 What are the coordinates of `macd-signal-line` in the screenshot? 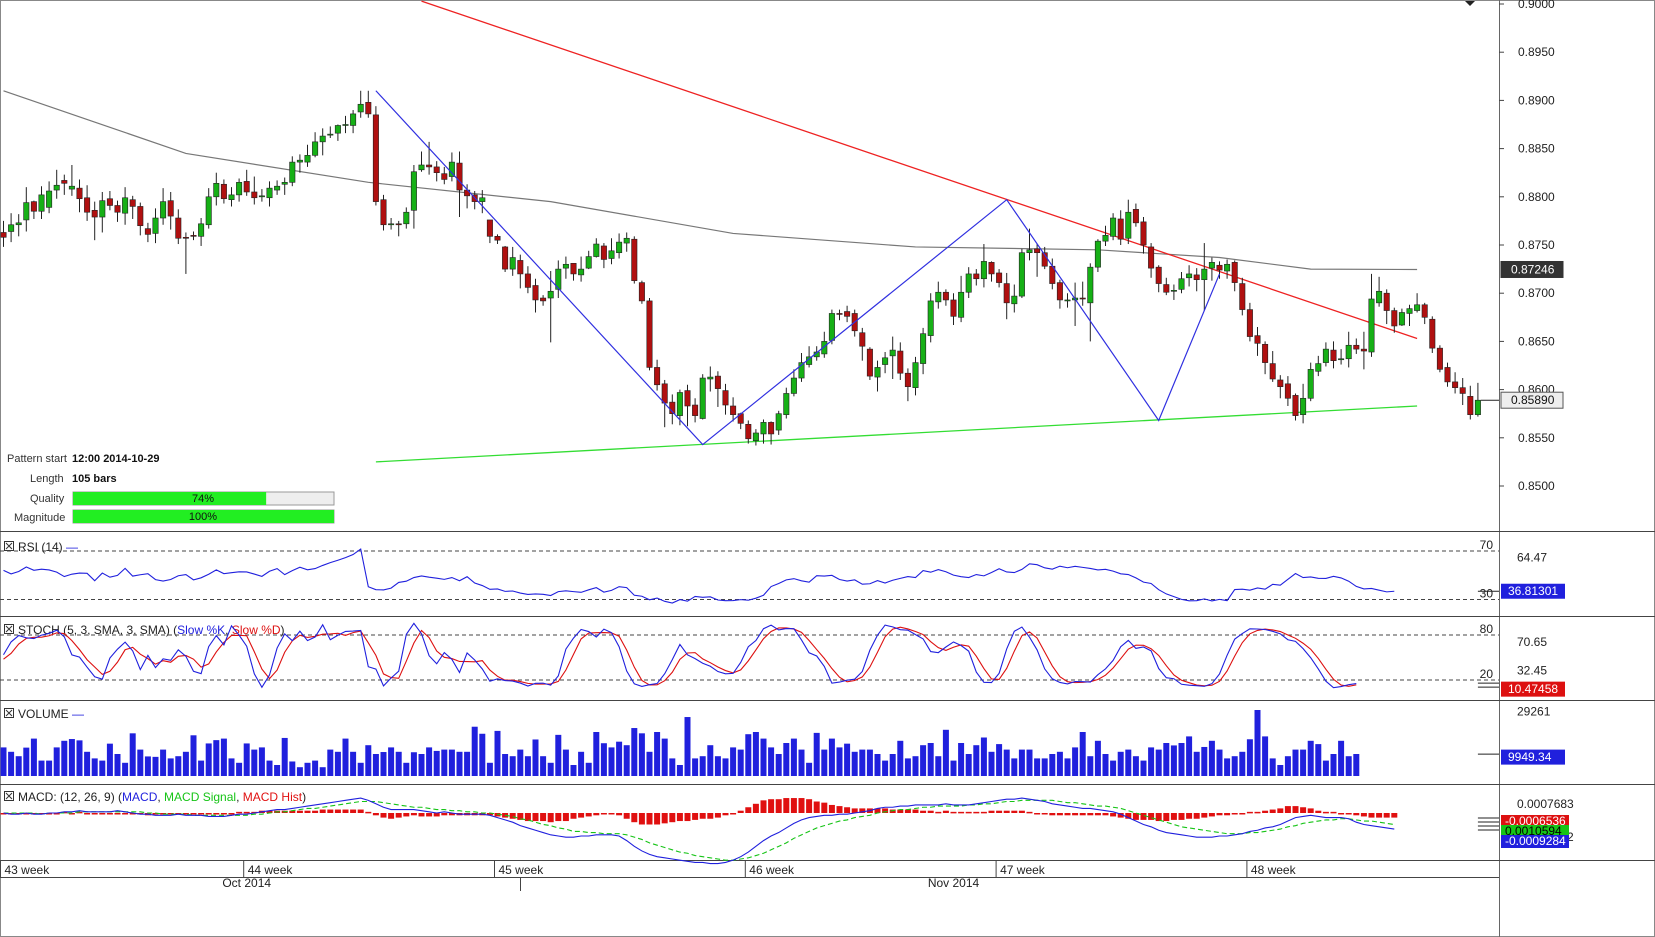 It's located at (699, 830).